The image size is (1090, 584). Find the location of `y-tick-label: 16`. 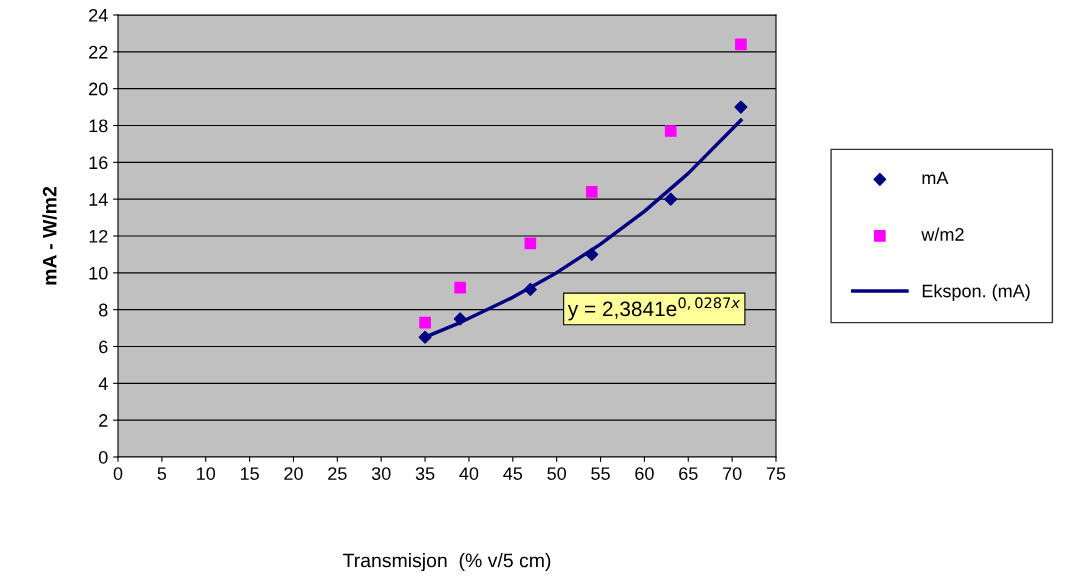

y-tick-label: 16 is located at coordinates (98, 163).